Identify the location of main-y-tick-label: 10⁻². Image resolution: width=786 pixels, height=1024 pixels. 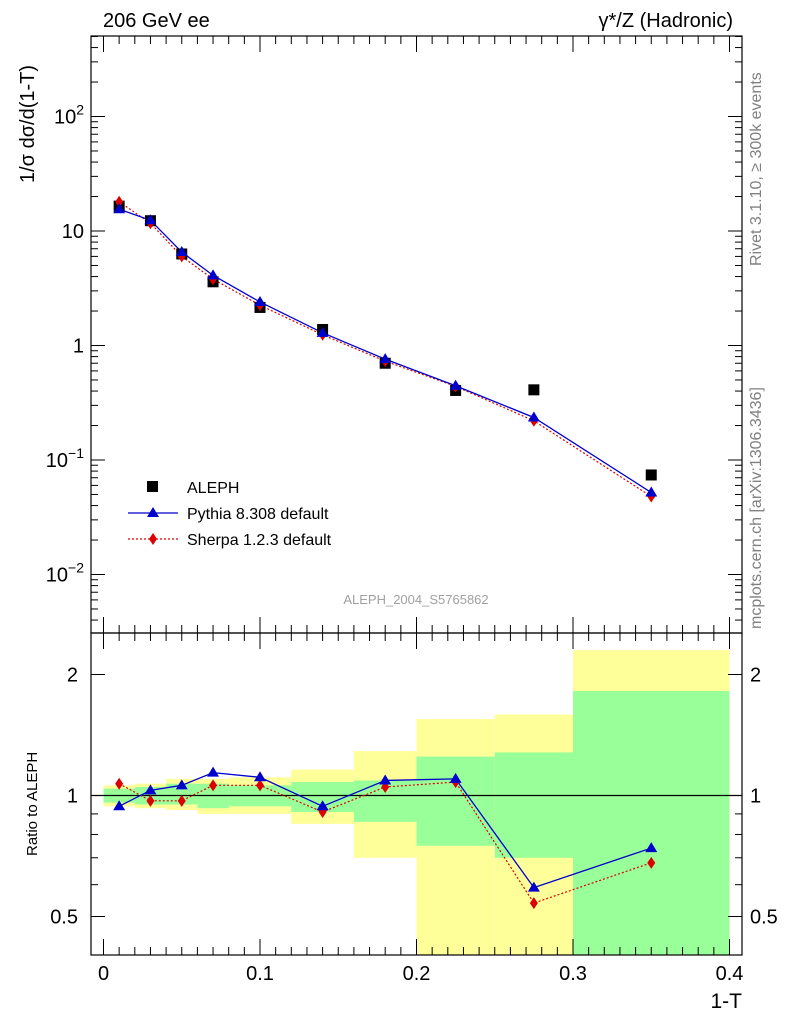
(65, 573).